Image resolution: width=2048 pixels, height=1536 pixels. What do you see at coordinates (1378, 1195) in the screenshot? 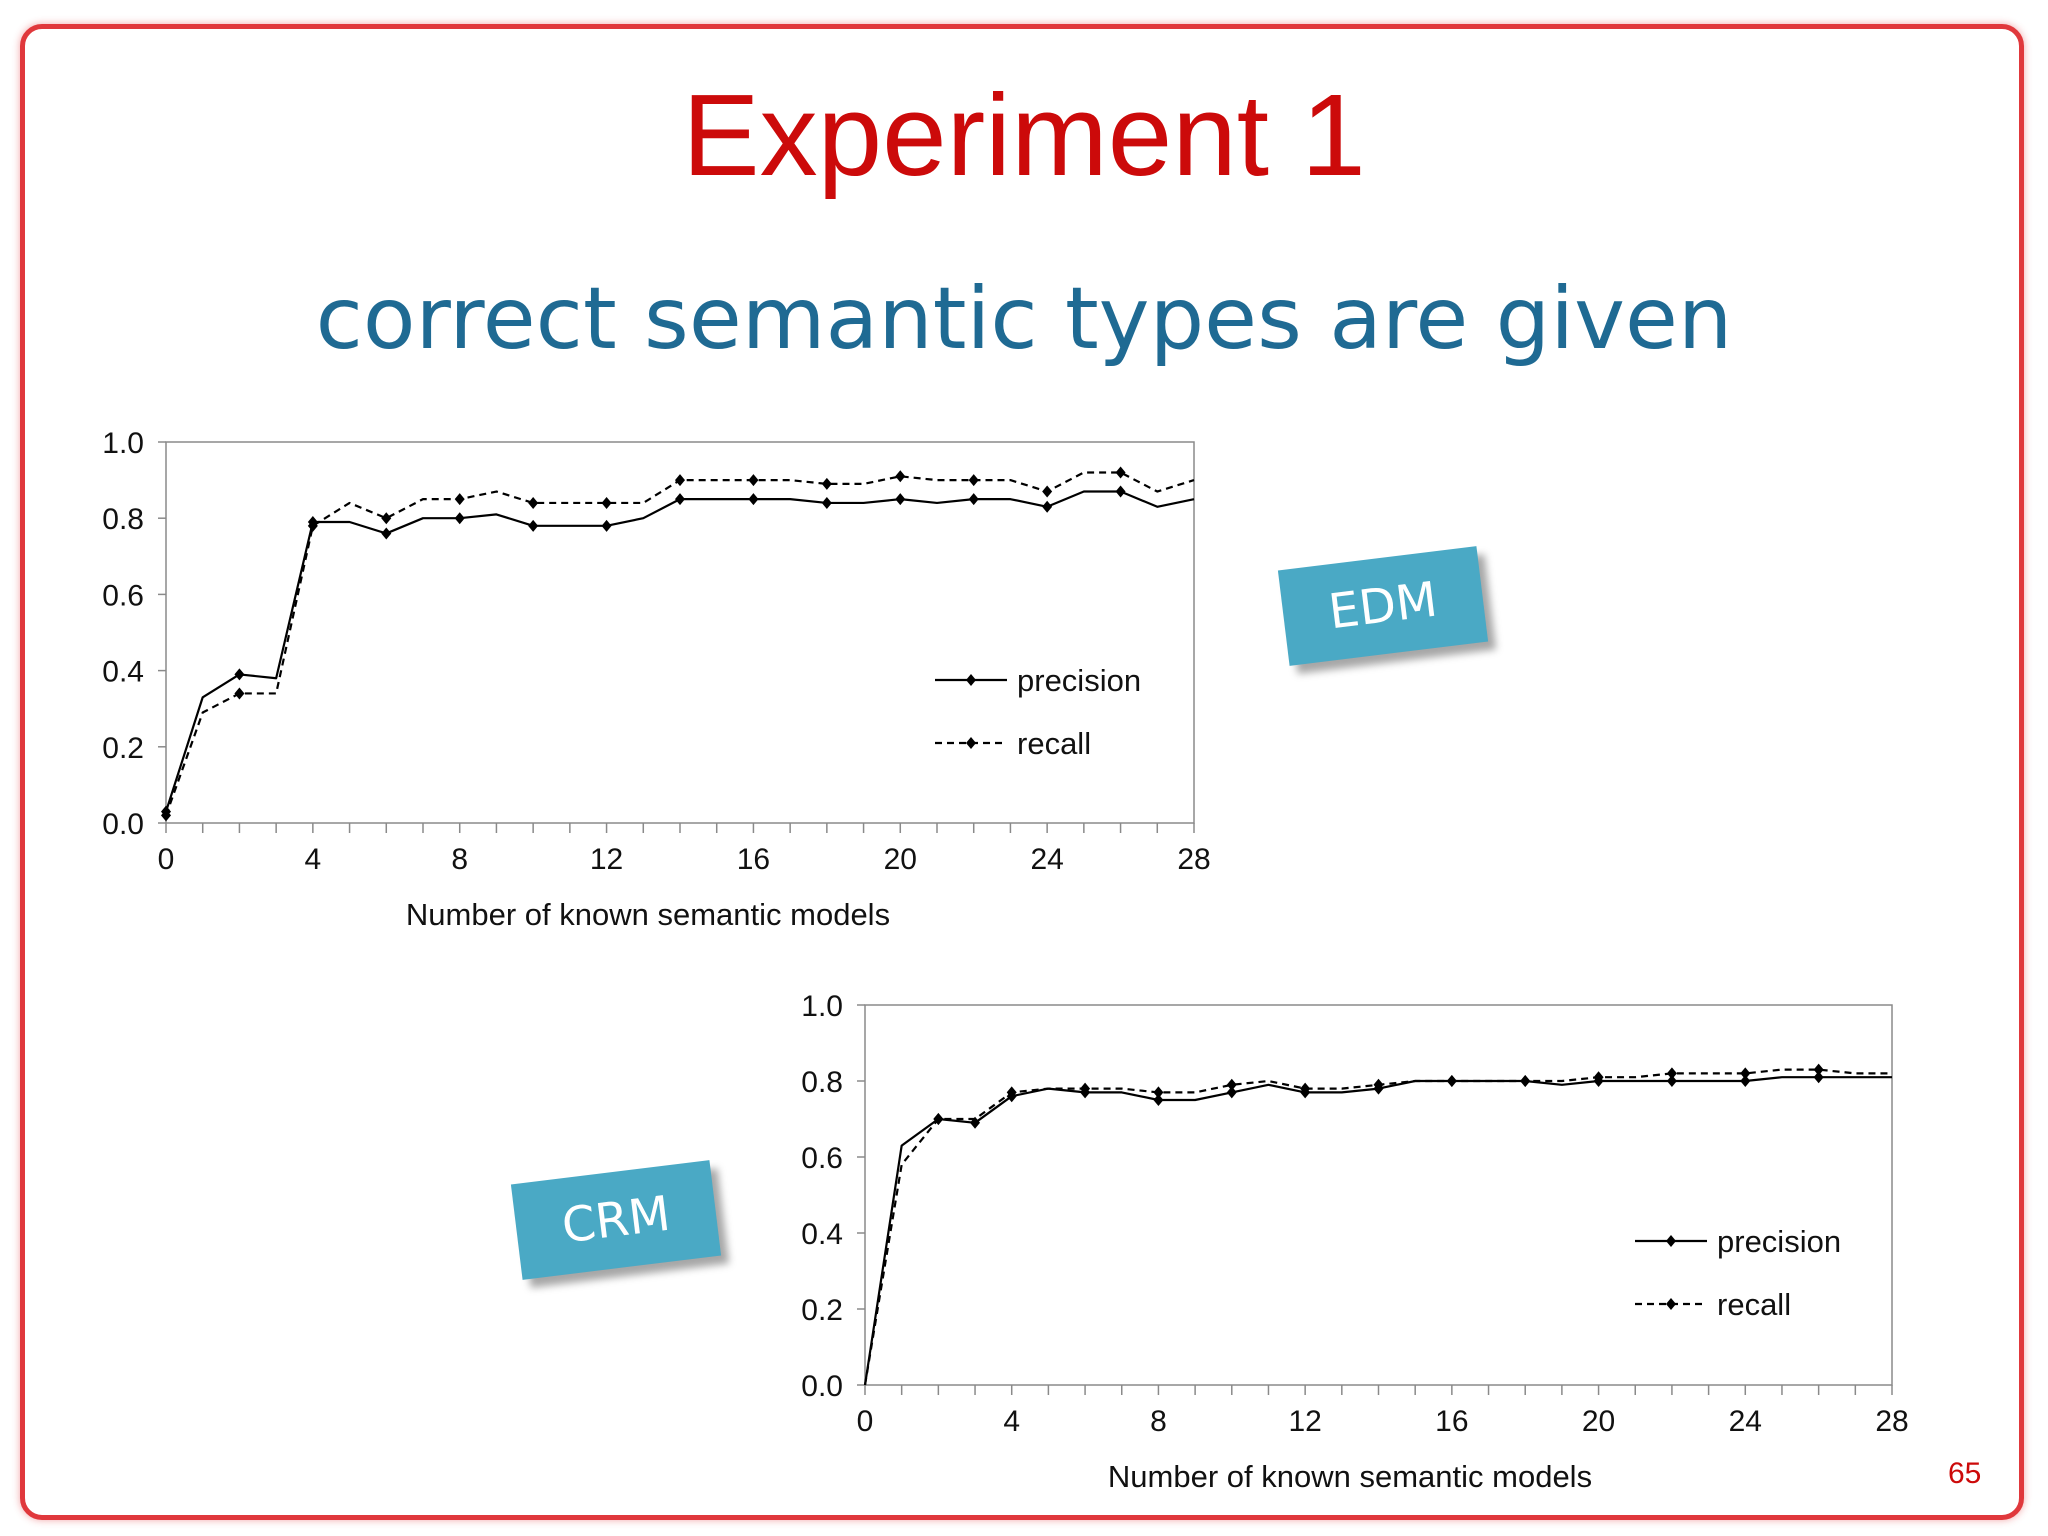
I see `plot-area` at bounding box center [1378, 1195].